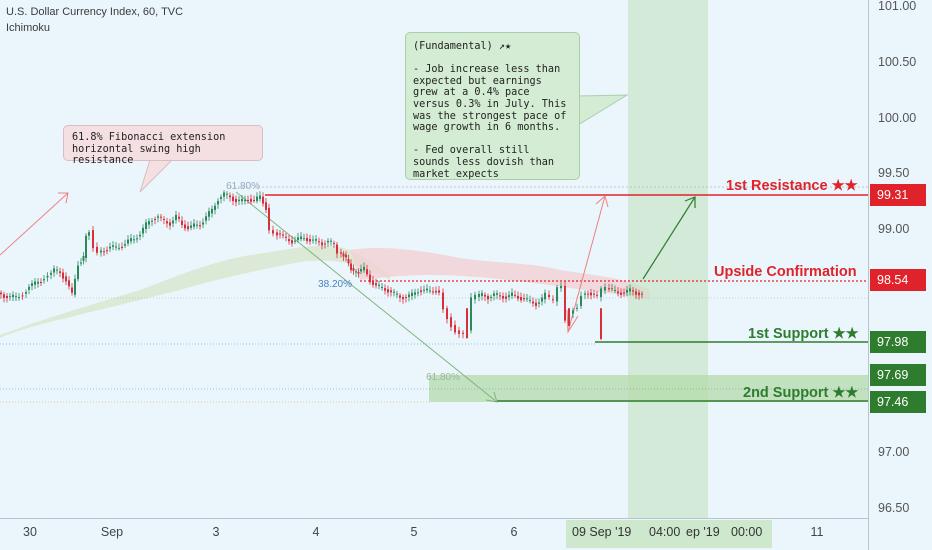 The width and height of the screenshot is (932, 550). I want to click on y-tick-label: 100.00, so click(897, 117).